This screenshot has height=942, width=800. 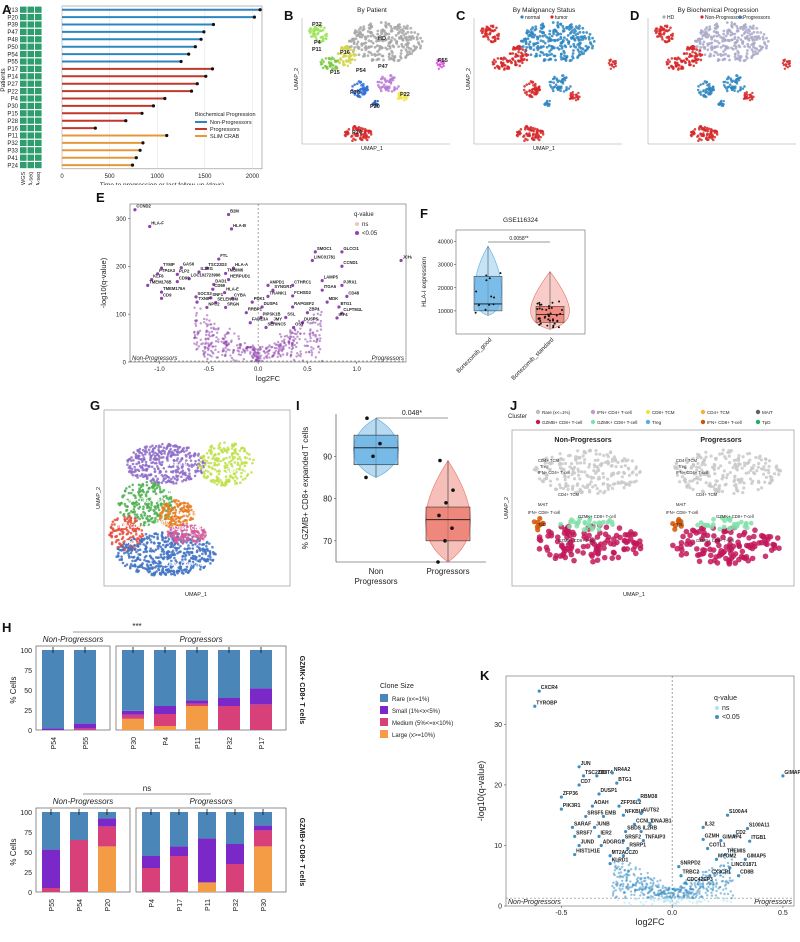 I want to click on gene-label-irf4: IRF4, so click(x=344, y=314).